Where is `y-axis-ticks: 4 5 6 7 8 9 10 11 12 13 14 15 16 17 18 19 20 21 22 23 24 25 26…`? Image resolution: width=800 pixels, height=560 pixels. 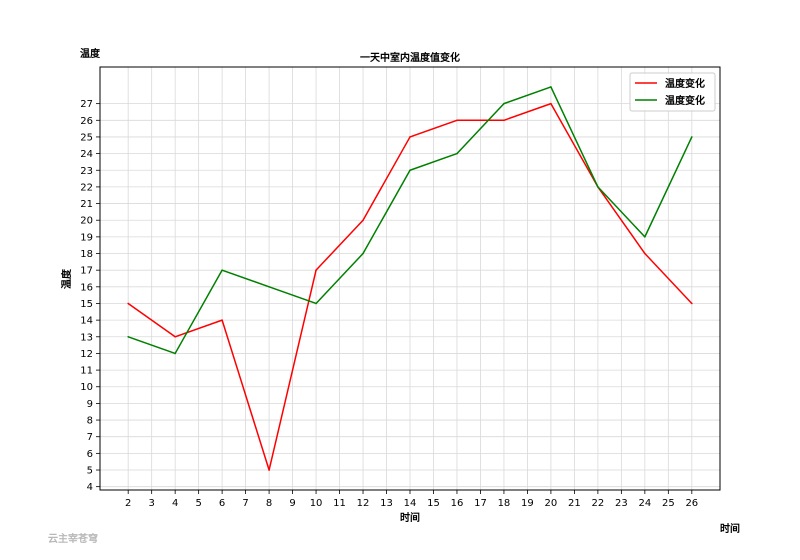 y-axis-ticks: 4 5 6 7 8 9 10 11 12 13 14 15 16 17 18 19 20 21 22 23 24 25 26… is located at coordinates (90, 296).